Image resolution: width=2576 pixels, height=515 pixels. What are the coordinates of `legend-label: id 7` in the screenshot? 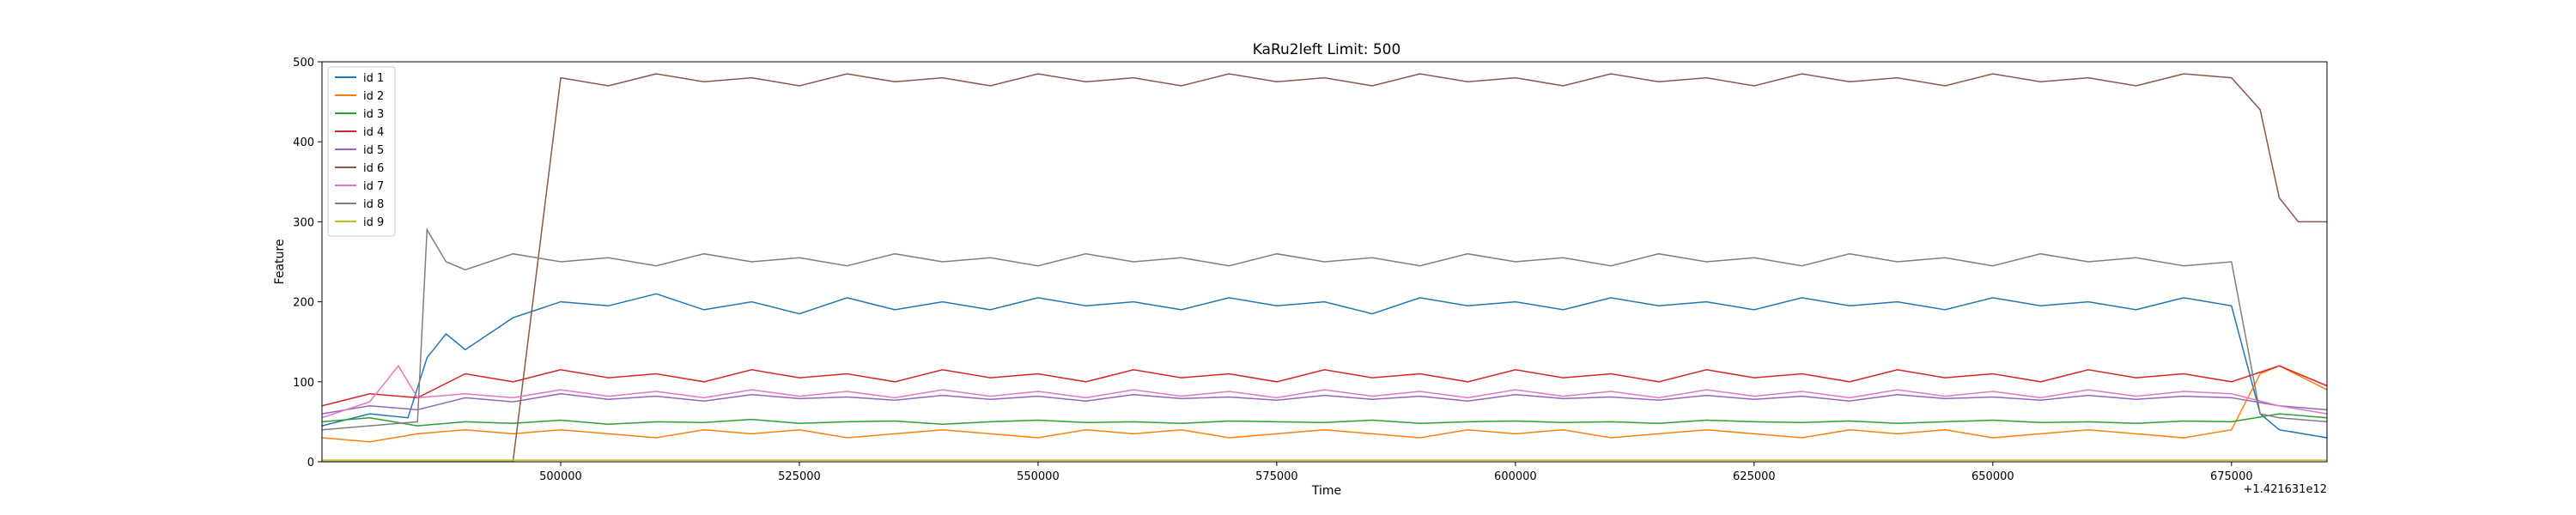 It's located at (374, 186).